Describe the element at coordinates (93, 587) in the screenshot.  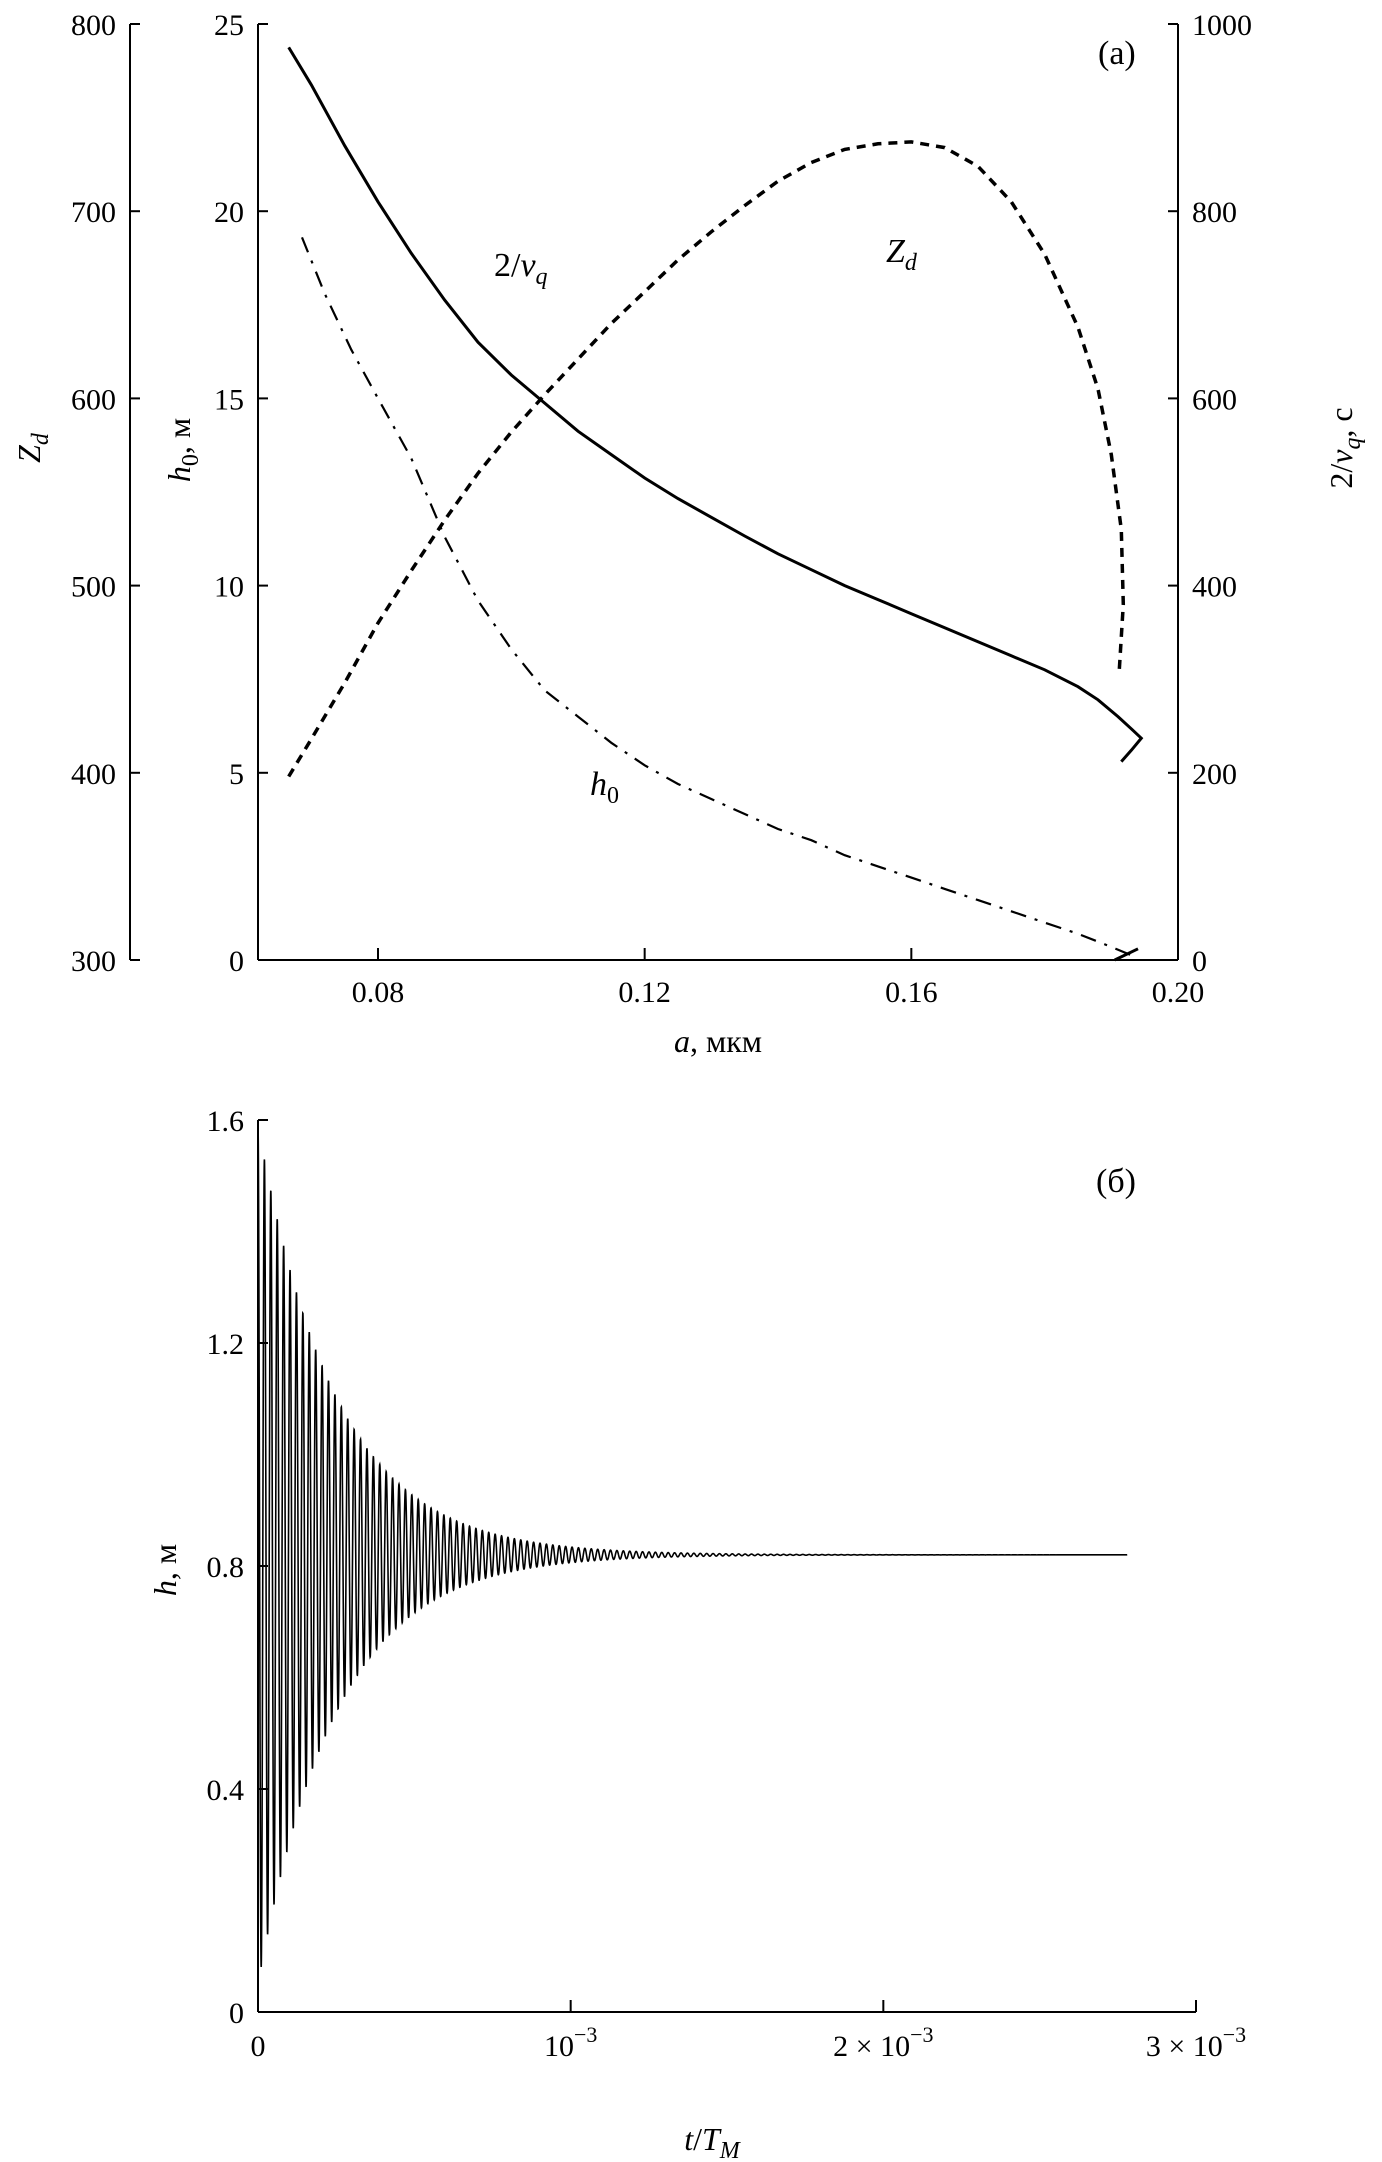
I see `zd-tick-label: 500` at that location.